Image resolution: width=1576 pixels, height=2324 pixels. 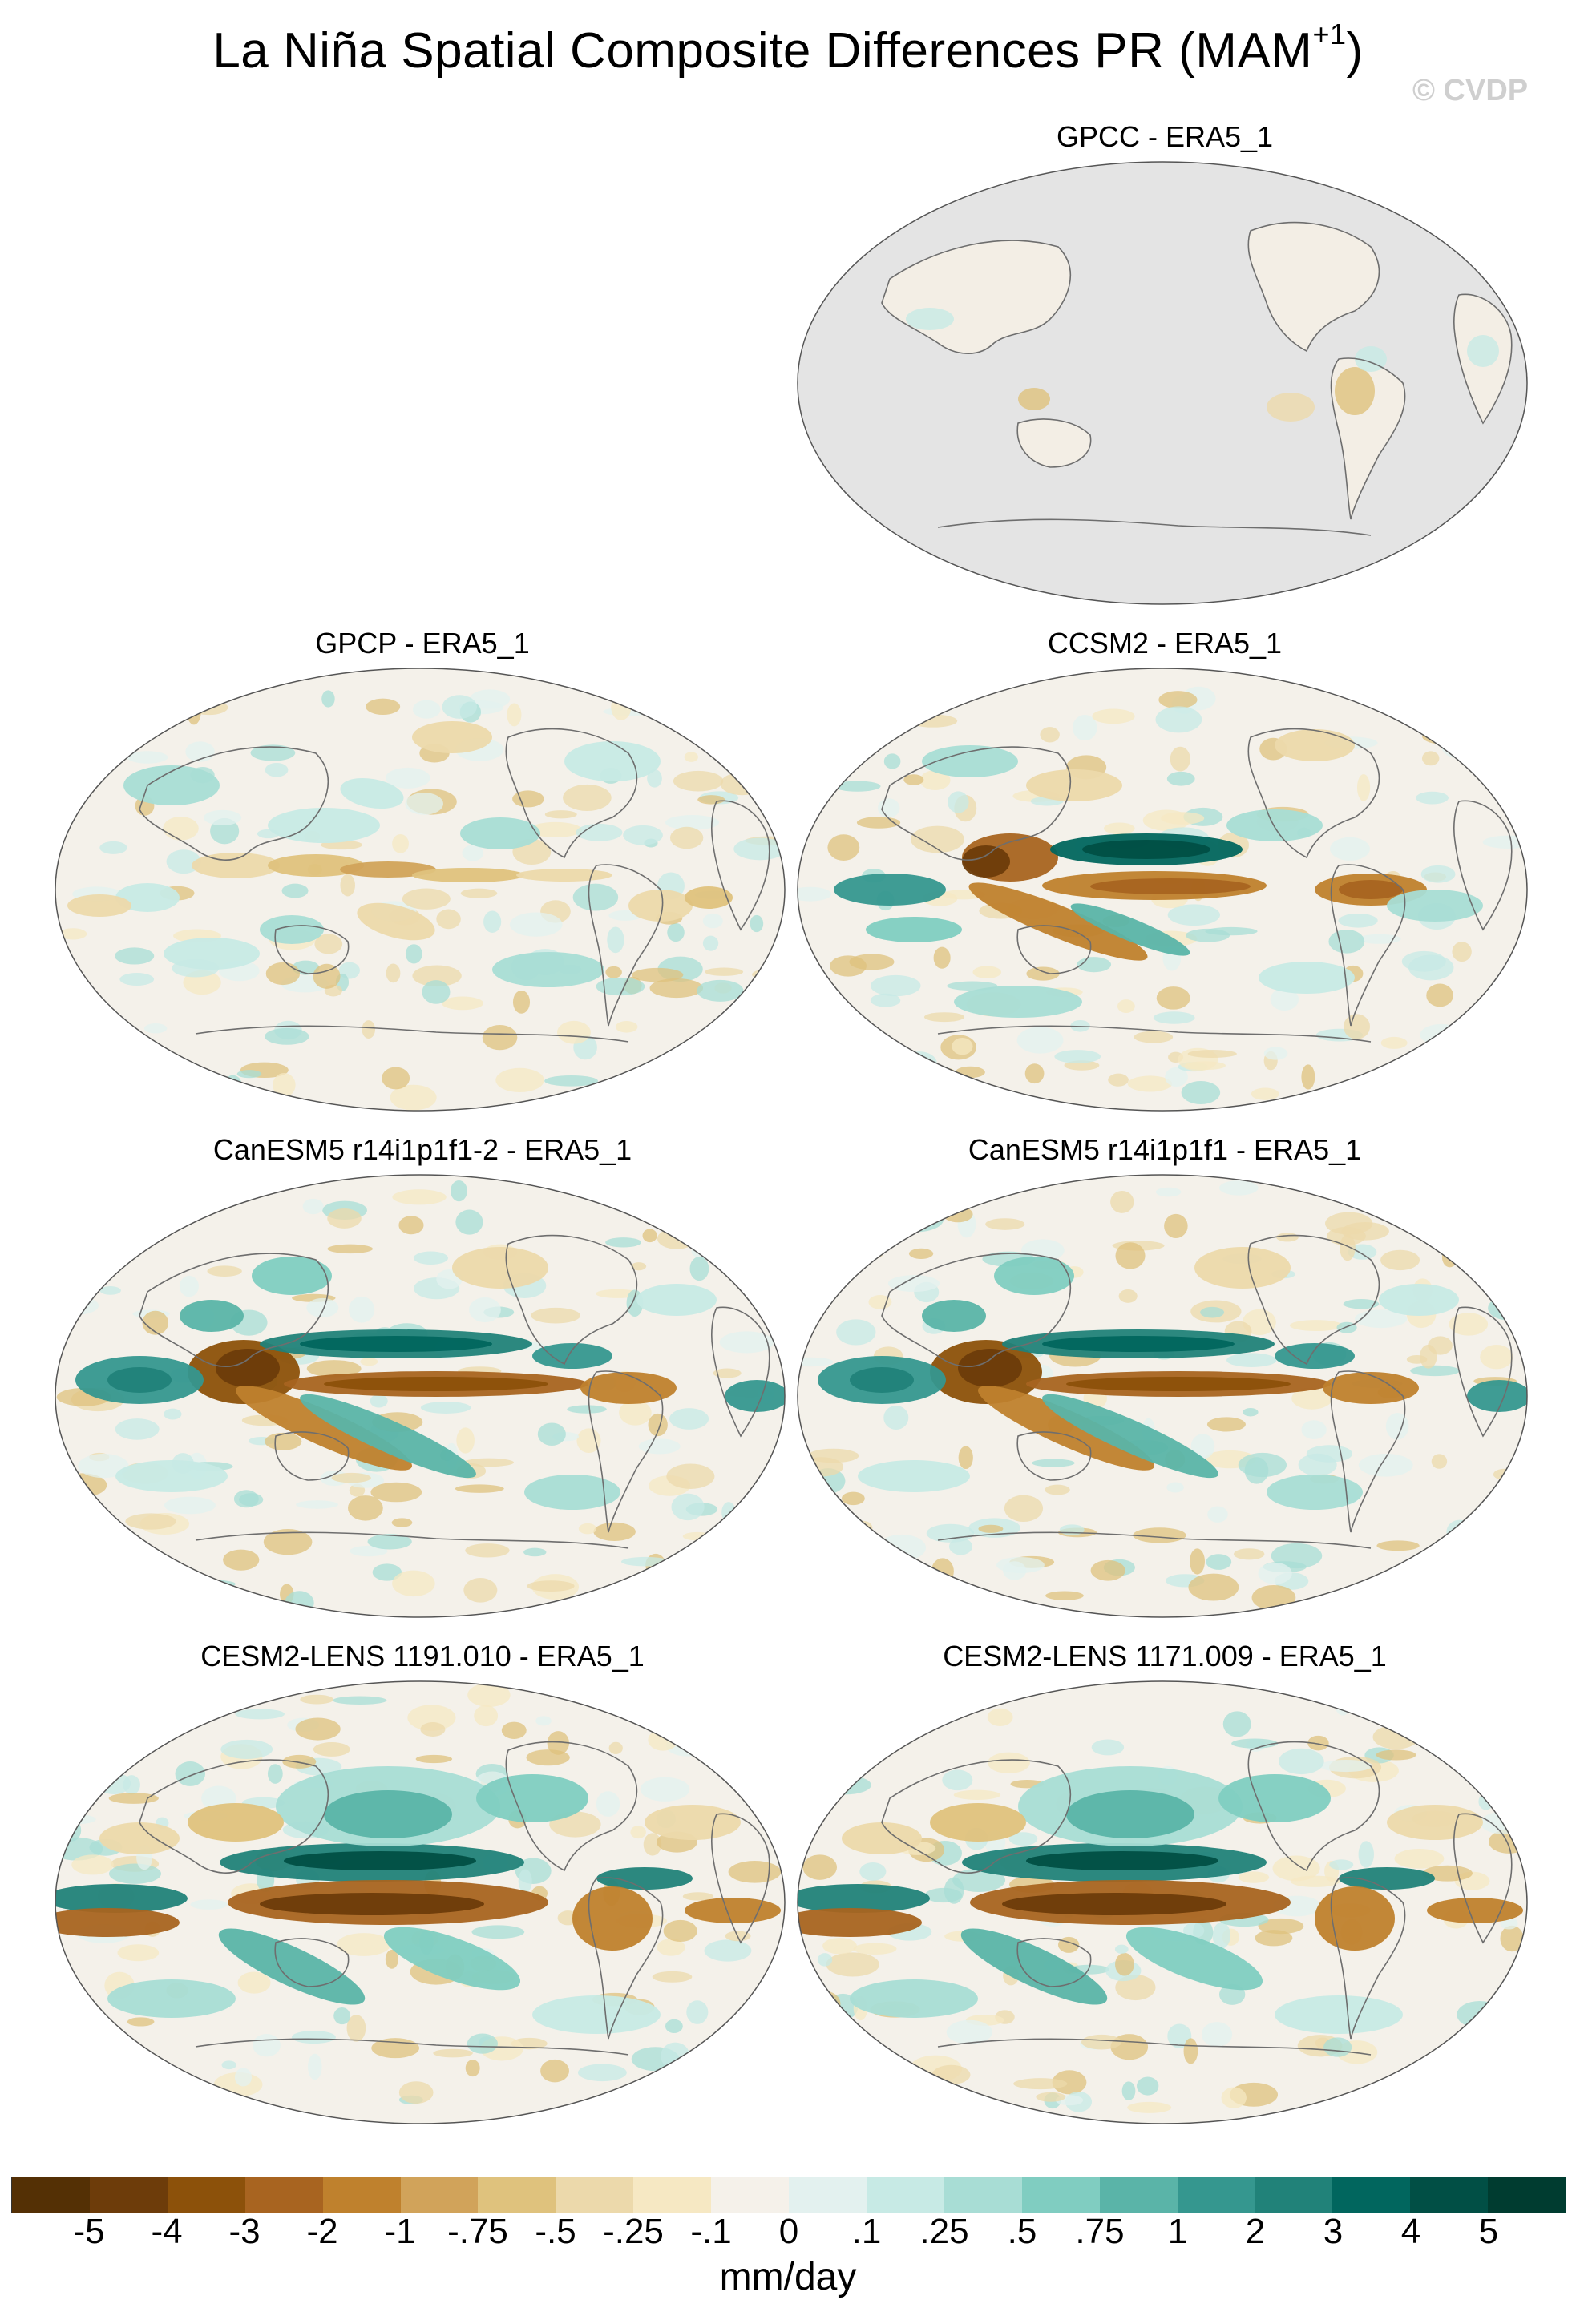 I want to click on panel-title: CESM2-LENS 1171.009 - ERA5_1, so click(x=1165, y=1656).